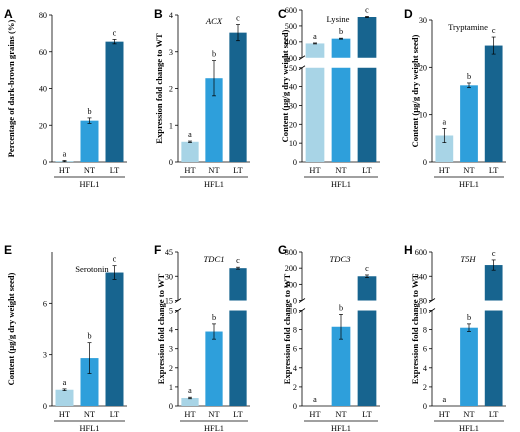  I want to click on panel-title: TDC3, so click(339, 259).